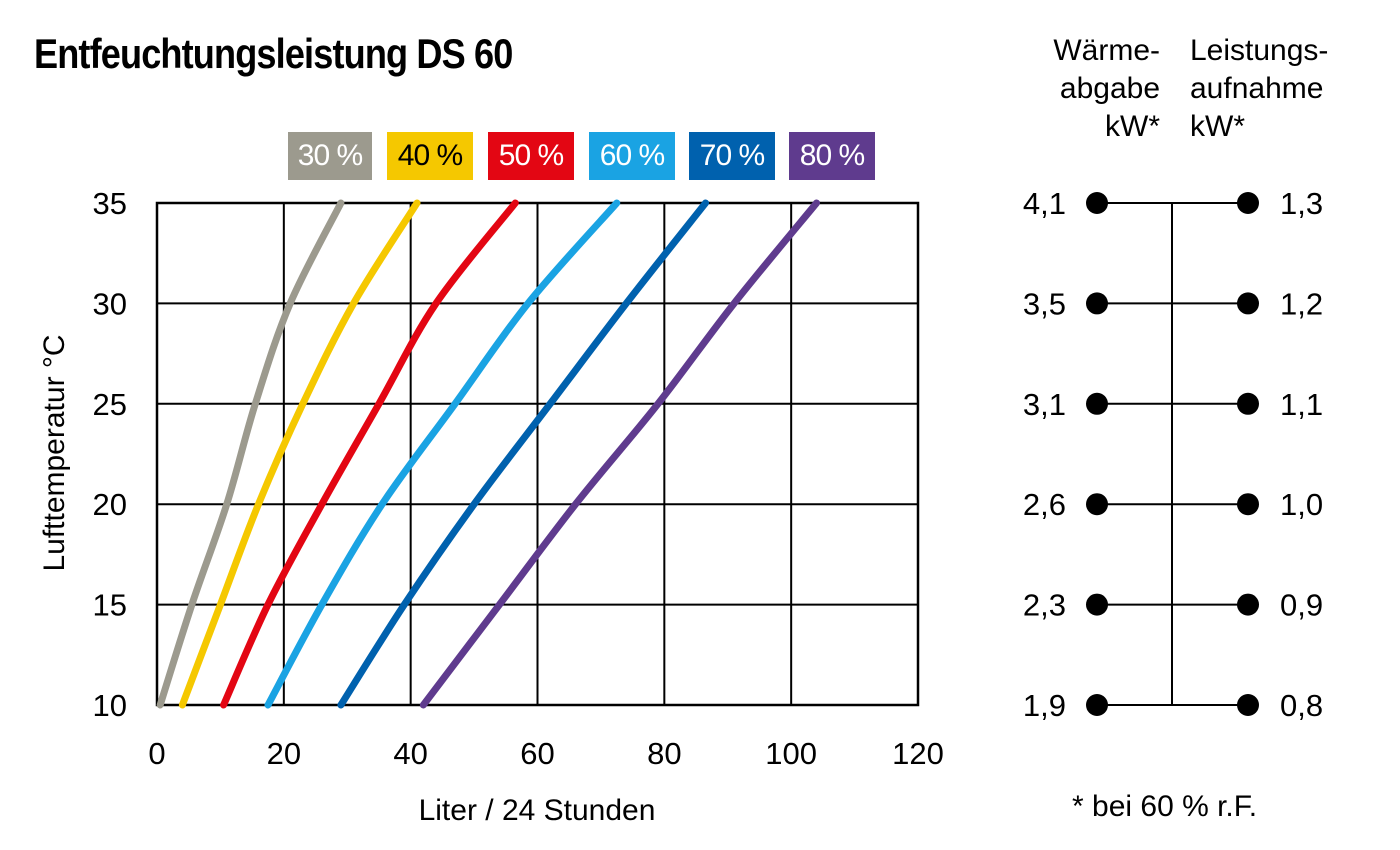 Image resolution: width=1400 pixels, height=850 pixels. Describe the element at coordinates (410, 753) in the screenshot. I see `x-tick-label: 40` at that location.